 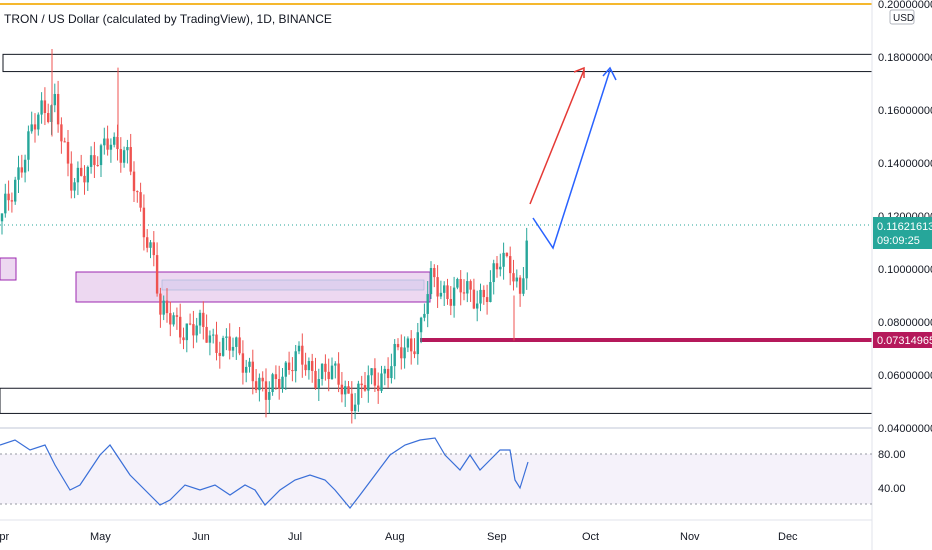 I want to click on price-tick-label: 0.18000000, so click(x=905, y=58).